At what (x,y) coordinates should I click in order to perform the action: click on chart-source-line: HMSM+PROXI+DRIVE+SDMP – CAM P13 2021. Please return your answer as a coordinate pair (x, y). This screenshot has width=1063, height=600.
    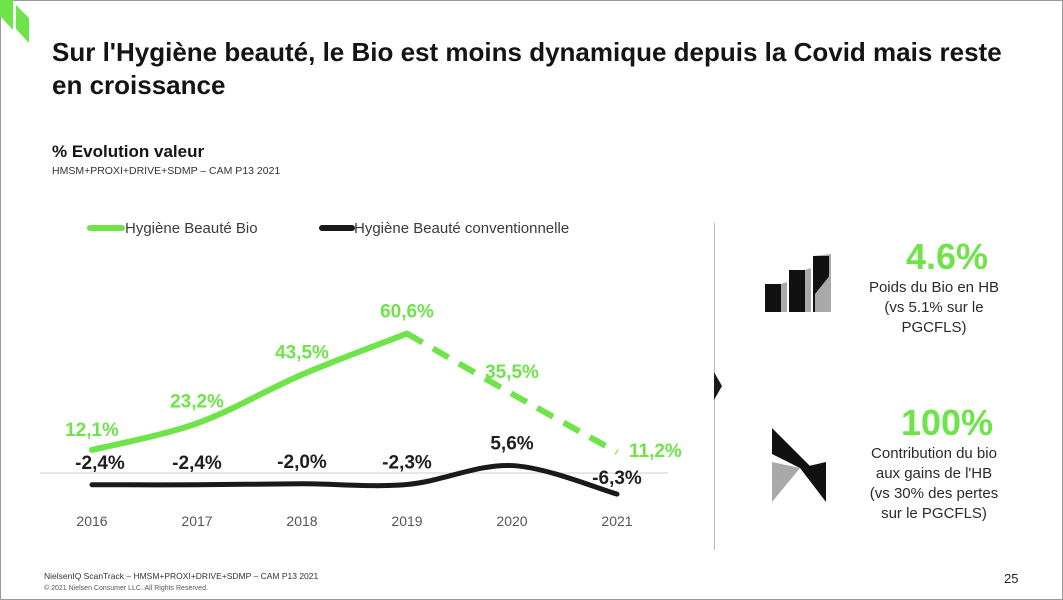
    Looking at the image, I should click on (166, 171).